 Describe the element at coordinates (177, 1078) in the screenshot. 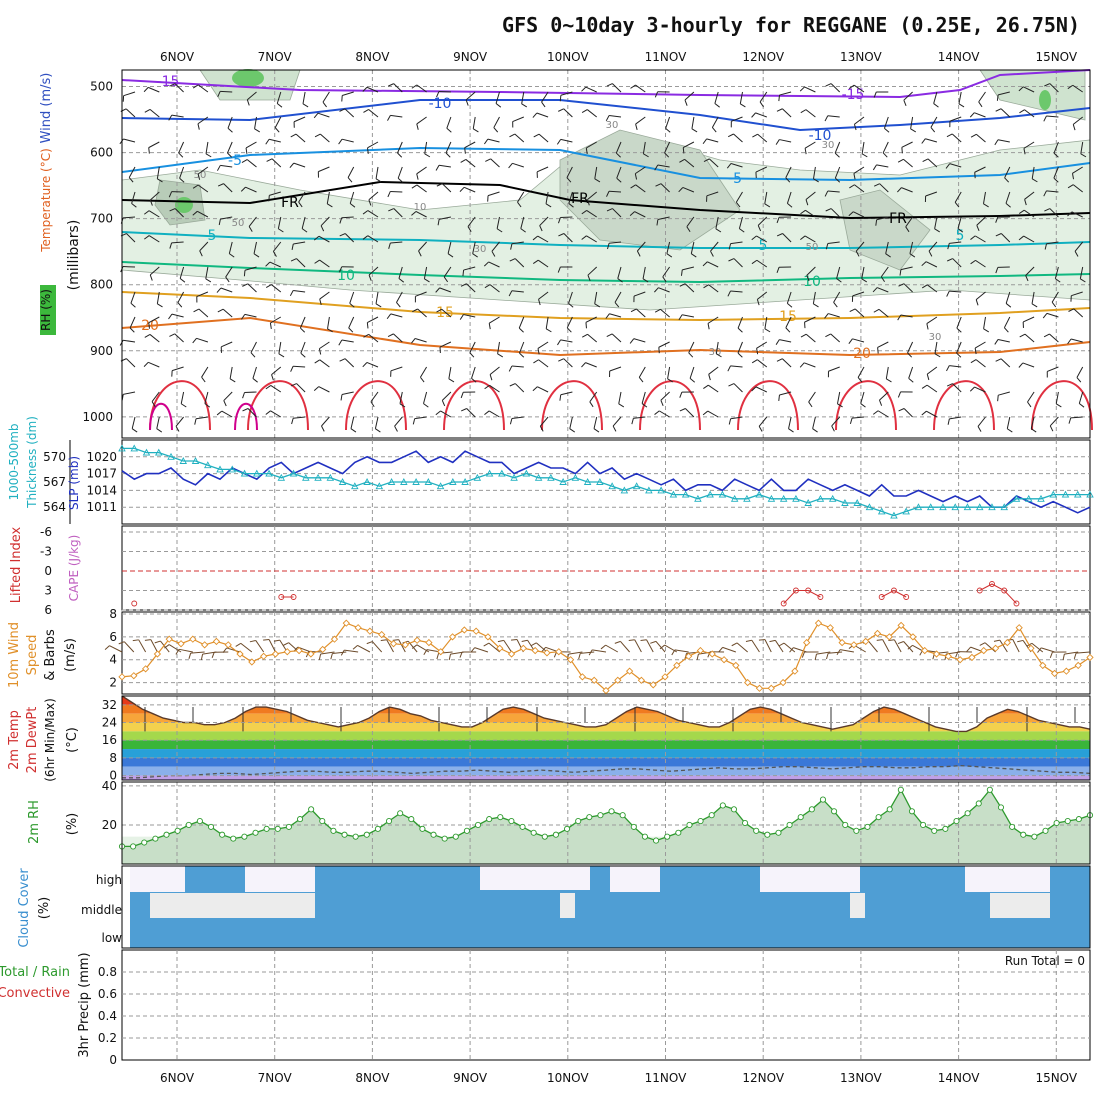

I see `day-label-bottom: 6NOV` at that location.